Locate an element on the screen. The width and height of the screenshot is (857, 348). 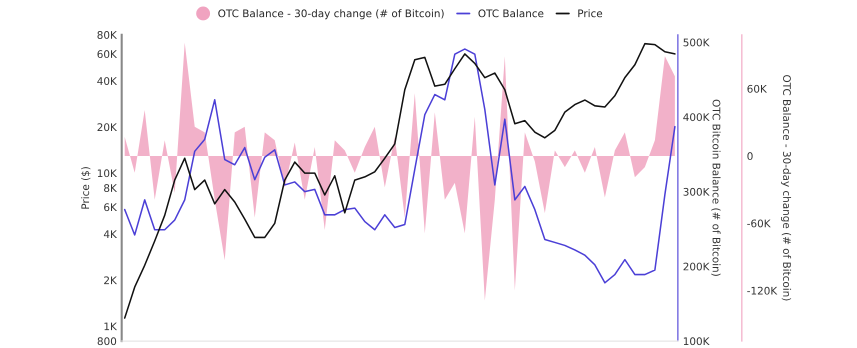
y-tick-label: 80K is located at coordinates (107, 35).